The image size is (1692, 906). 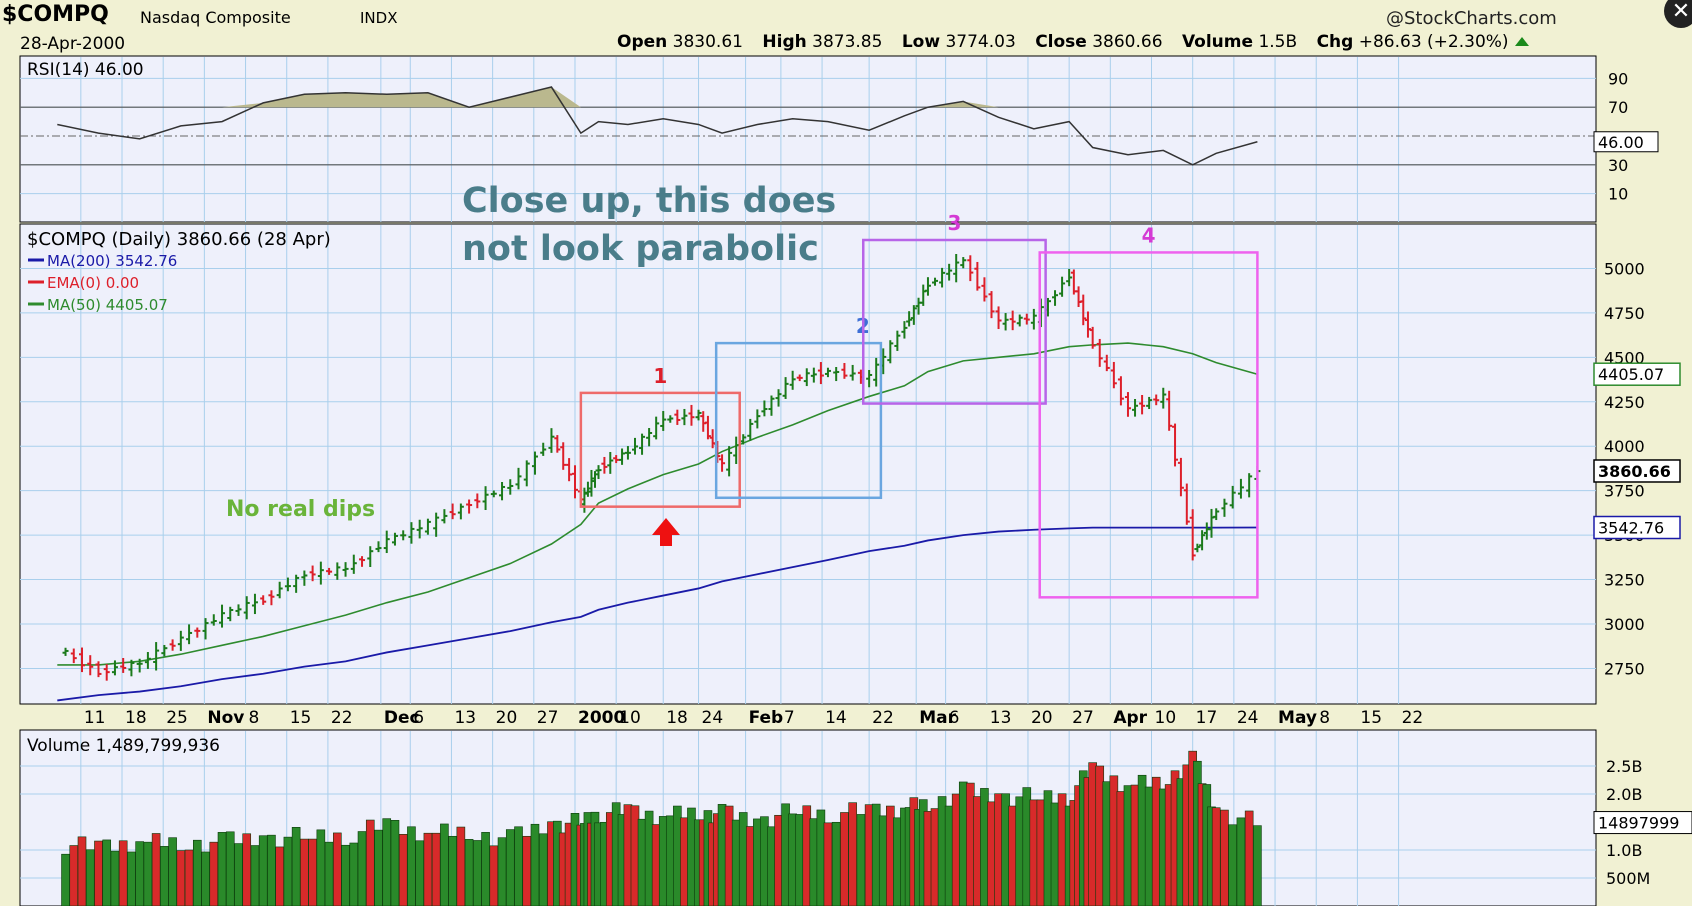 What do you see at coordinates (301, 718) in the screenshot?
I see `x-tick-label: 15` at bounding box center [301, 718].